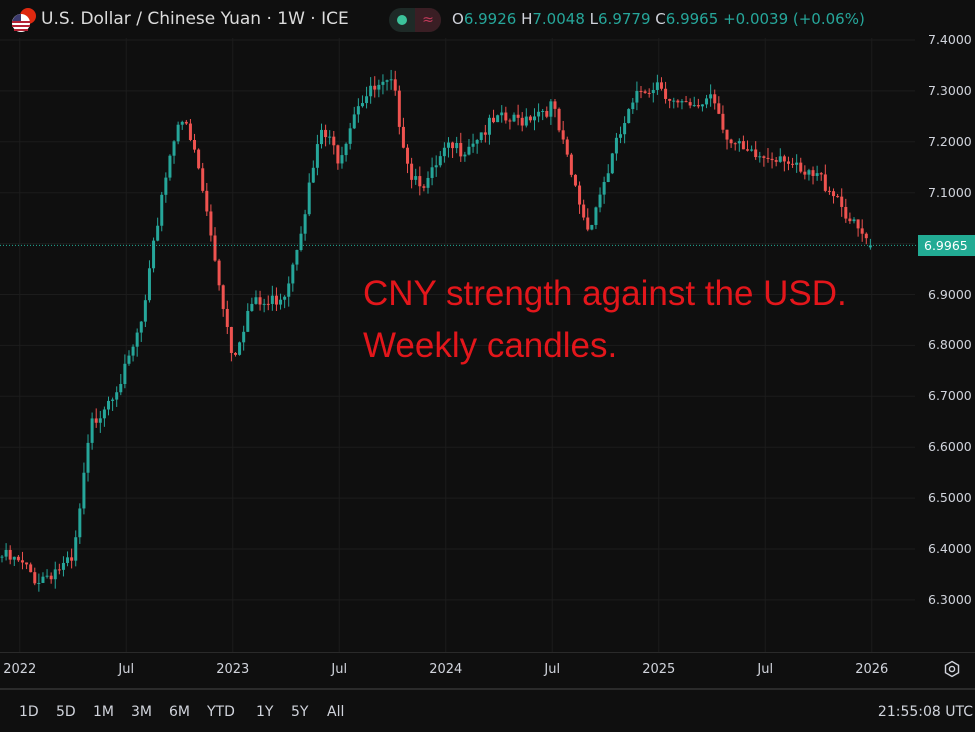 This screenshot has height=732, width=975. Describe the element at coordinates (233, 669) in the screenshot. I see `time-label: 2023` at that location.